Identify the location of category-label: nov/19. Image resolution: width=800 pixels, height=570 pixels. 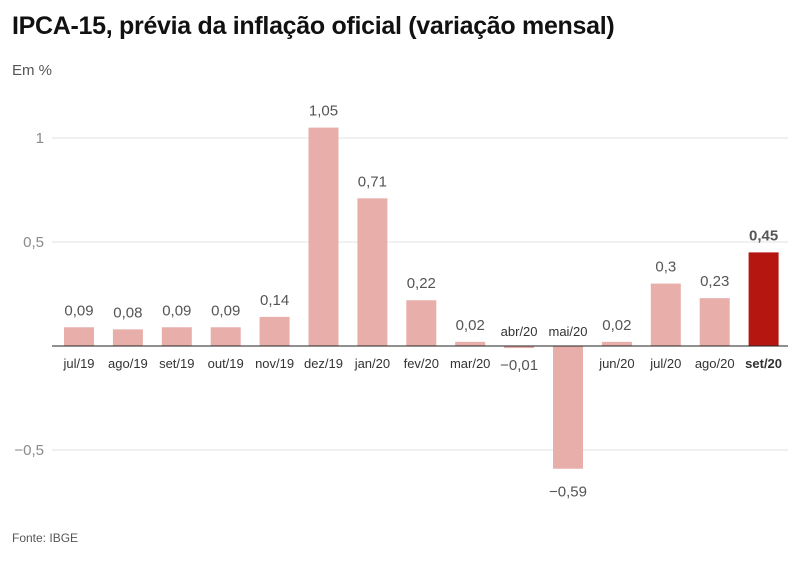
(274, 363).